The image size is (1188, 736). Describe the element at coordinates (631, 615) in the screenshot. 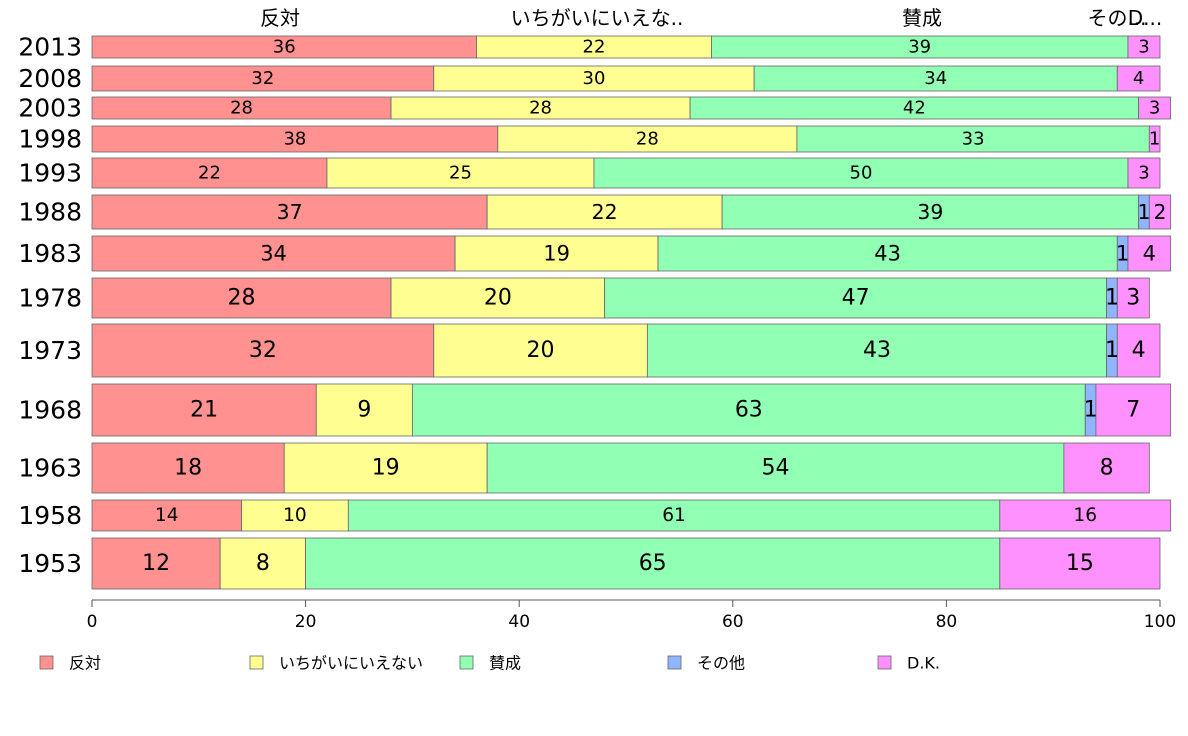

I see `x-axis: 0 20 40 60 80 100` at that location.